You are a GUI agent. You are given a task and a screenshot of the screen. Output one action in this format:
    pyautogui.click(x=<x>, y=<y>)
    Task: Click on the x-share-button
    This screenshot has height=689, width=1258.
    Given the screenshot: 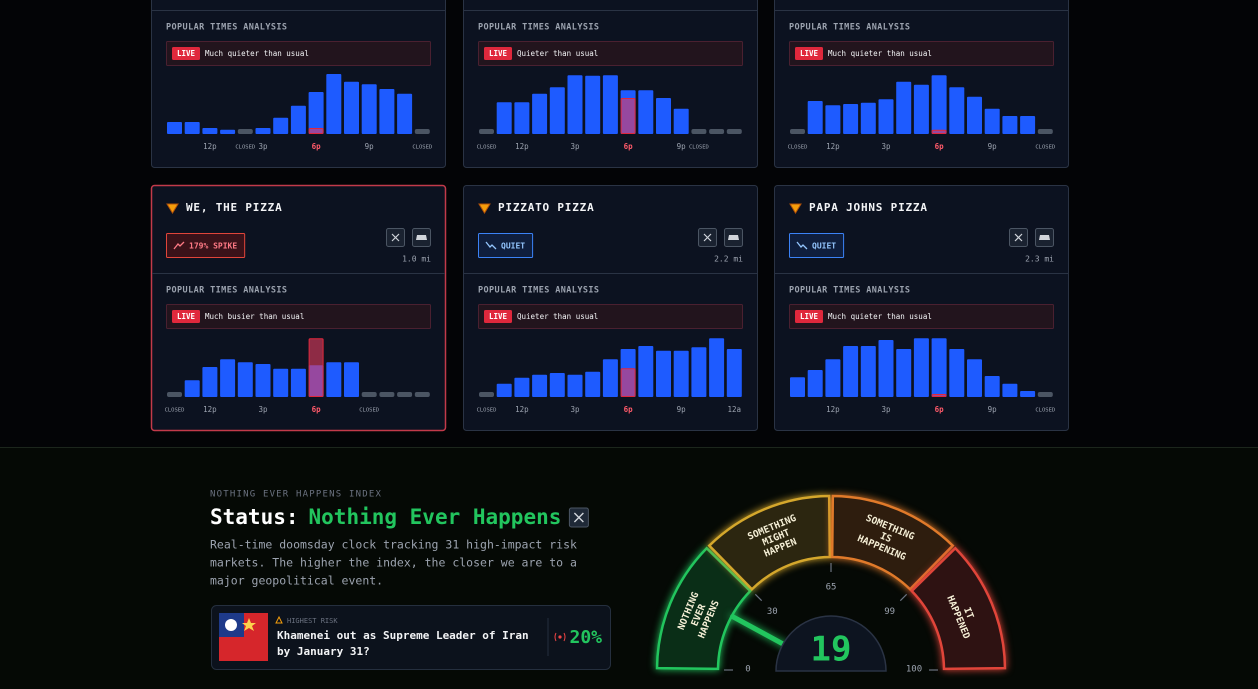 What is the action you would take?
    pyautogui.click(x=578, y=517)
    